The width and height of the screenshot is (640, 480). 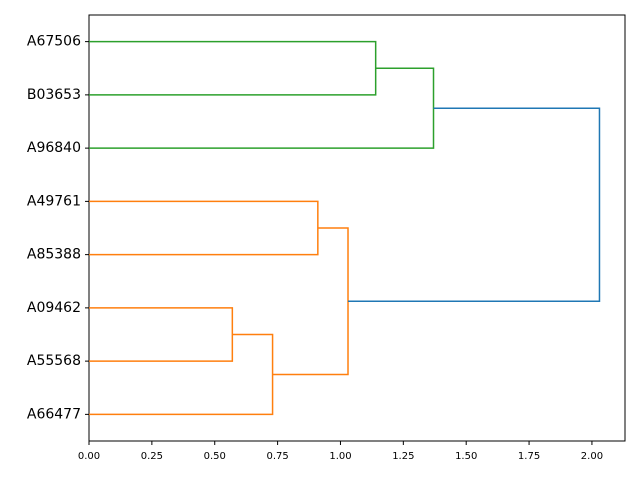 What do you see at coordinates (403, 456) in the screenshot?
I see `x-tick-label: 1.25` at bounding box center [403, 456].